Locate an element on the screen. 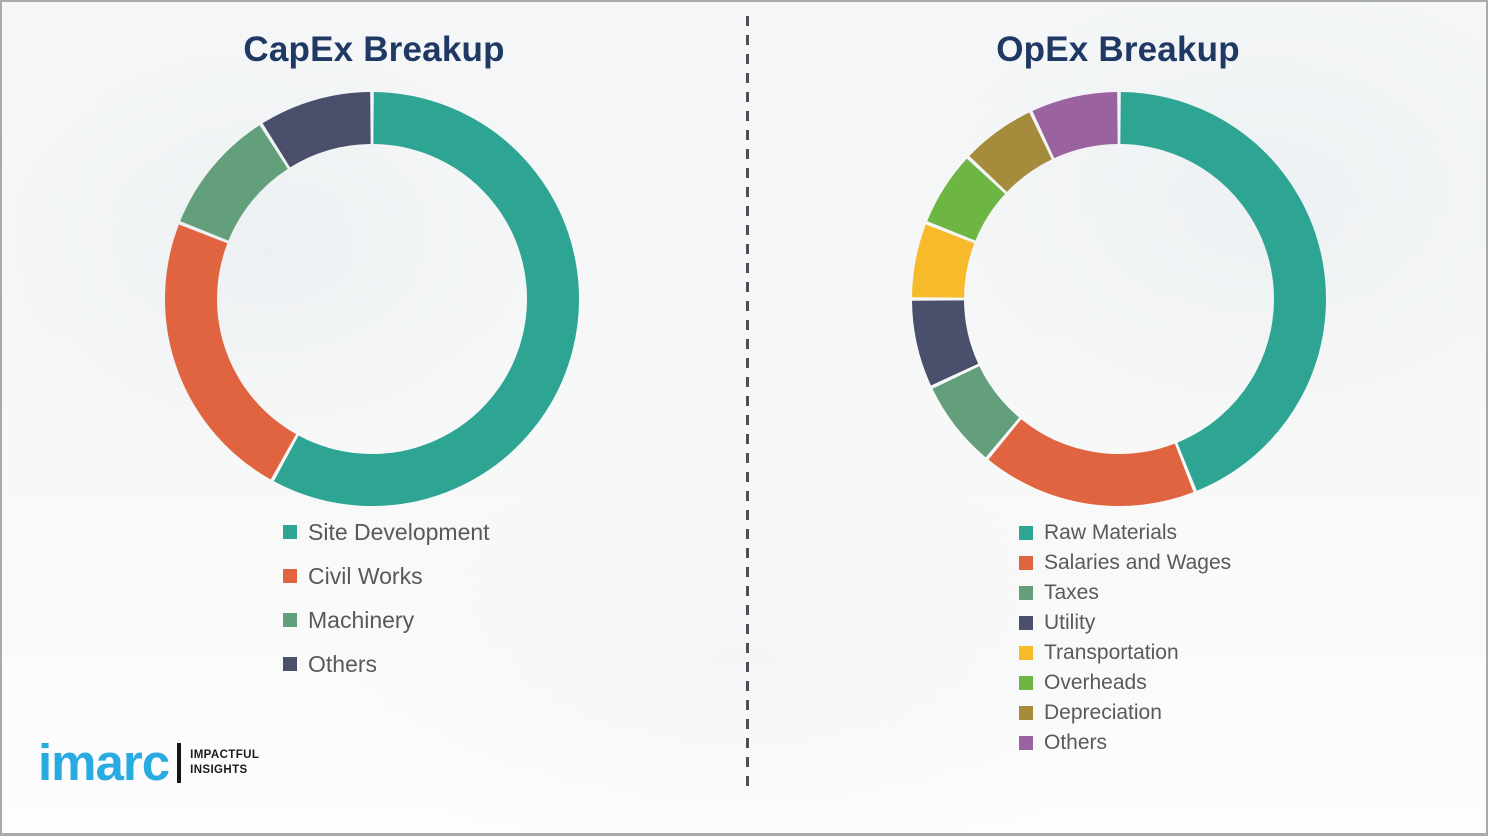 The height and width of the screenshot is (836, 1488). opex-legend-item-overheads: Overheads is located at coordinates (1125, 683).